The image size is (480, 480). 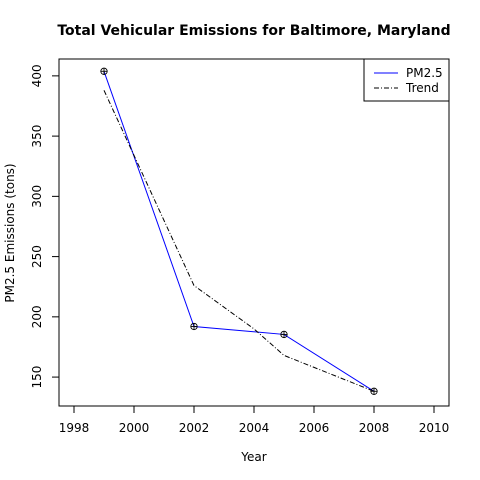 I want to click on x-axis: 1998 2000 2002 2004 2006 2008 2010, so click(x=254, y=420).